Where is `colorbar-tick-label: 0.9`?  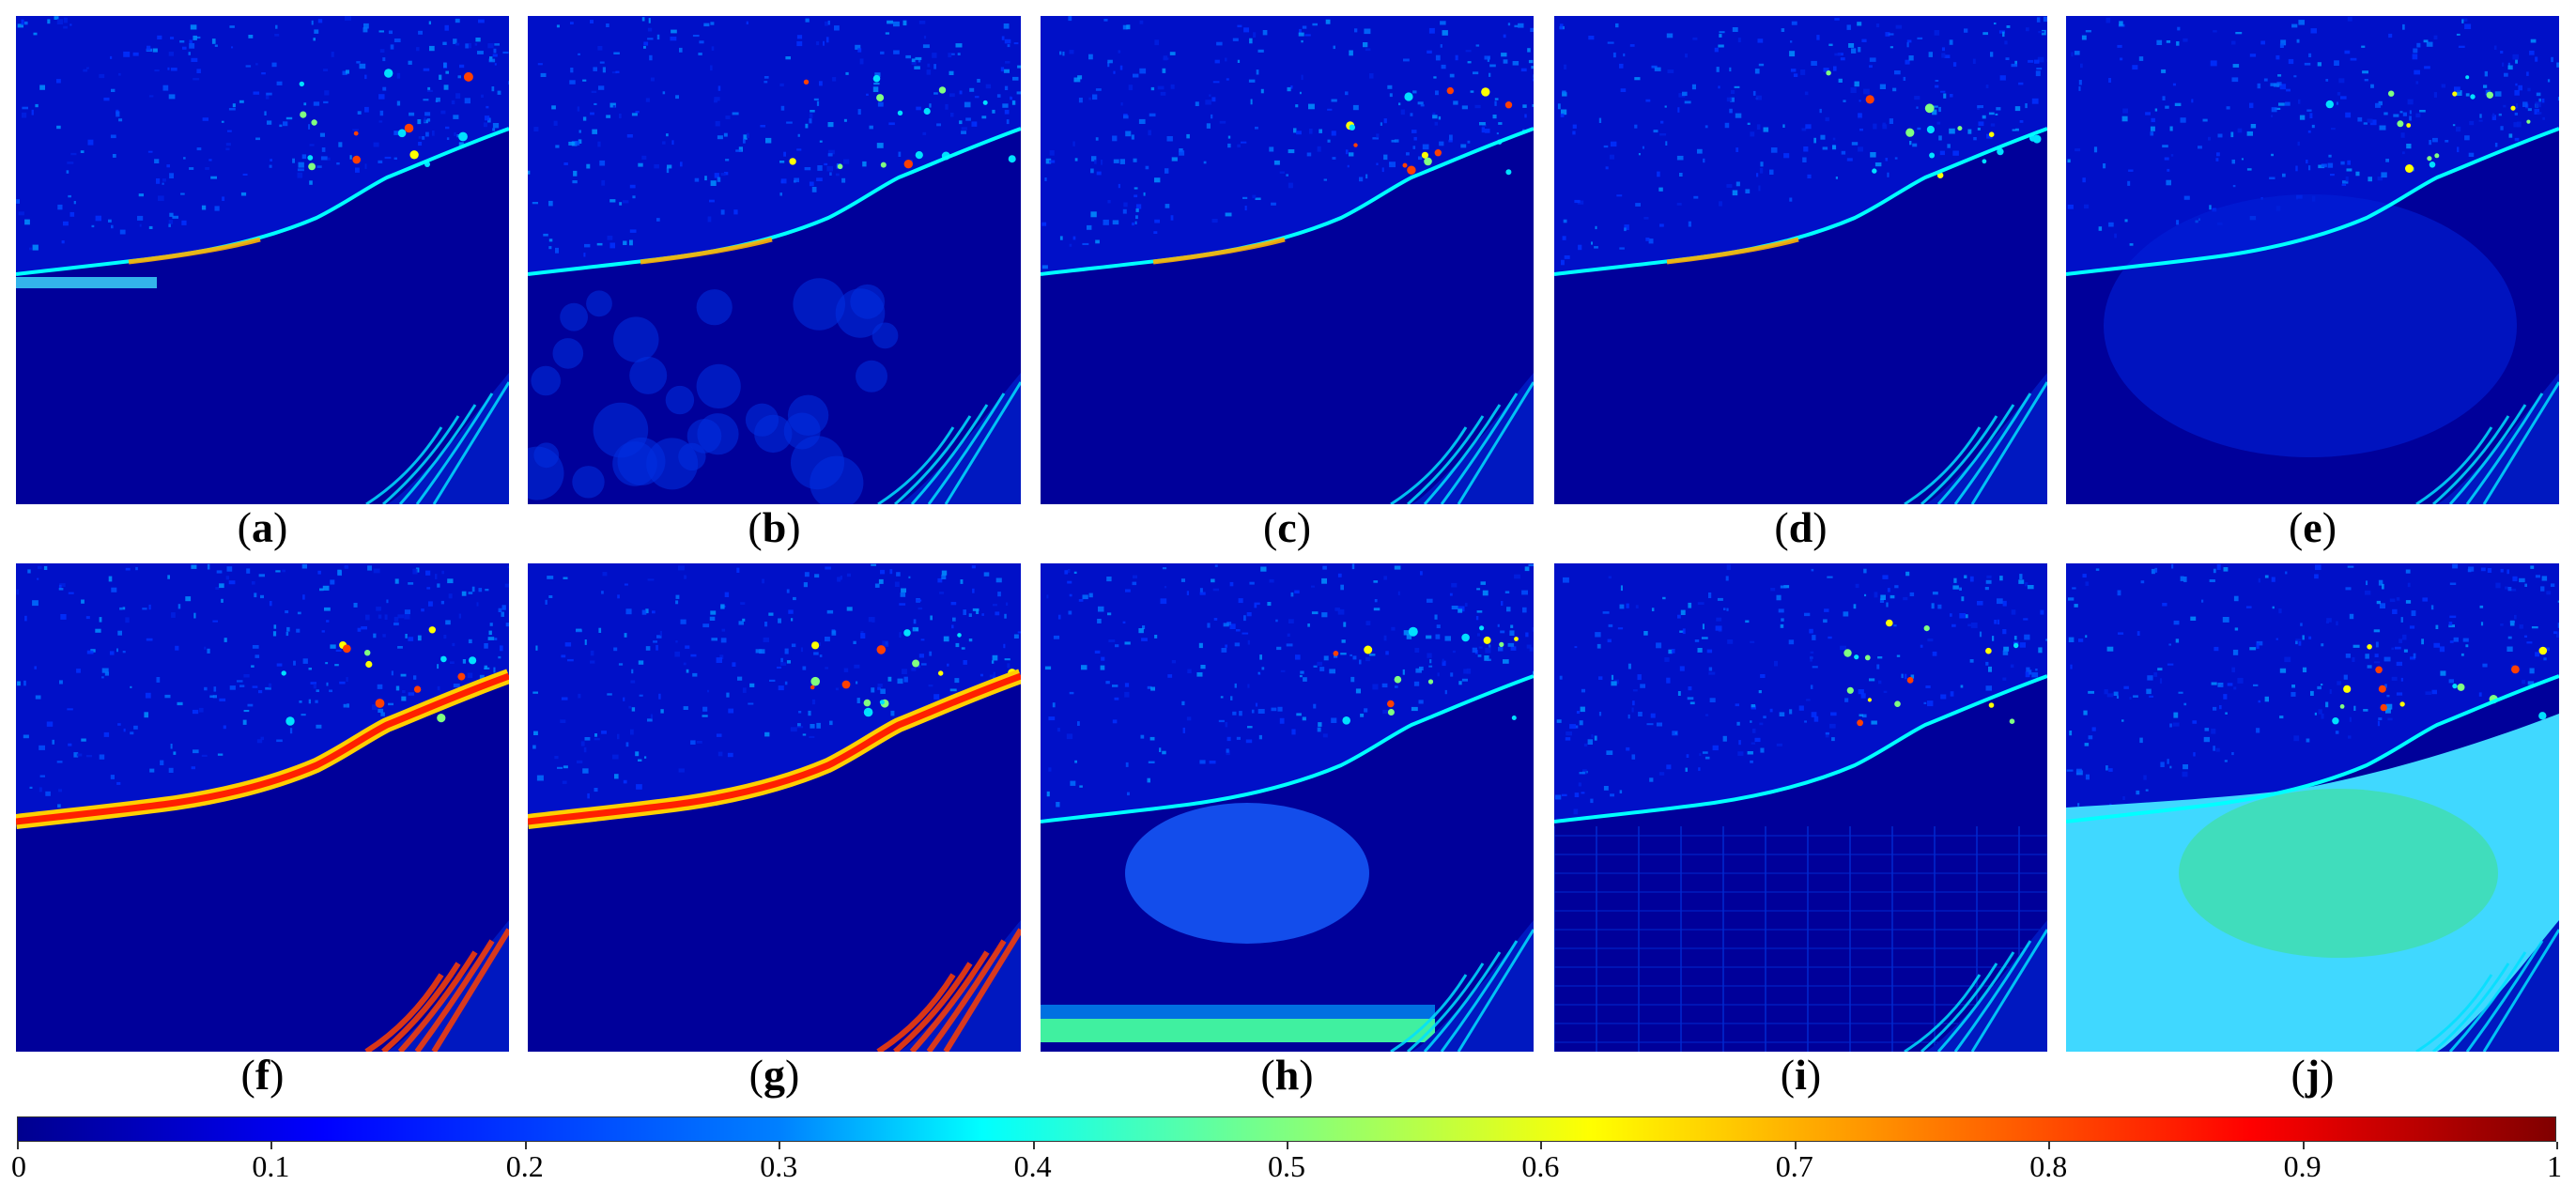 colorbar-tick-label: 0.9 is located at coordinates (2302, 1166).